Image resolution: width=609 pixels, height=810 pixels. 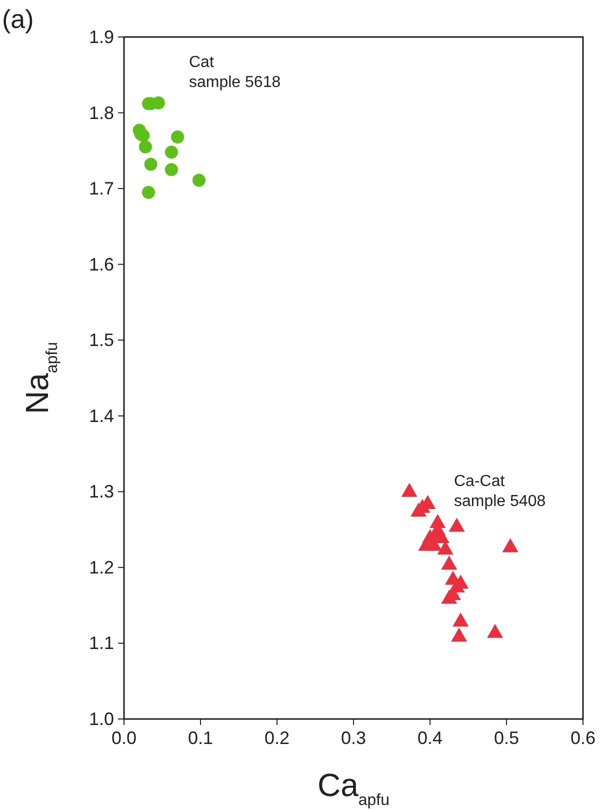 I want to click on y-tick-label: 1.6, so click(x=101, y=264).